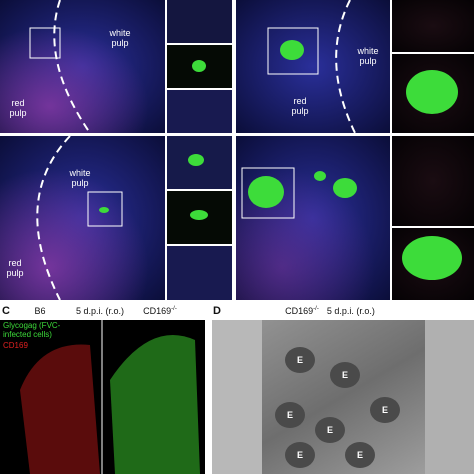 The height and width of the screenshot is (474, 474). What do you see at coordinates (39, 311) in the screenshot?
I see `column-label: B6` at bounding box center [39, 311].